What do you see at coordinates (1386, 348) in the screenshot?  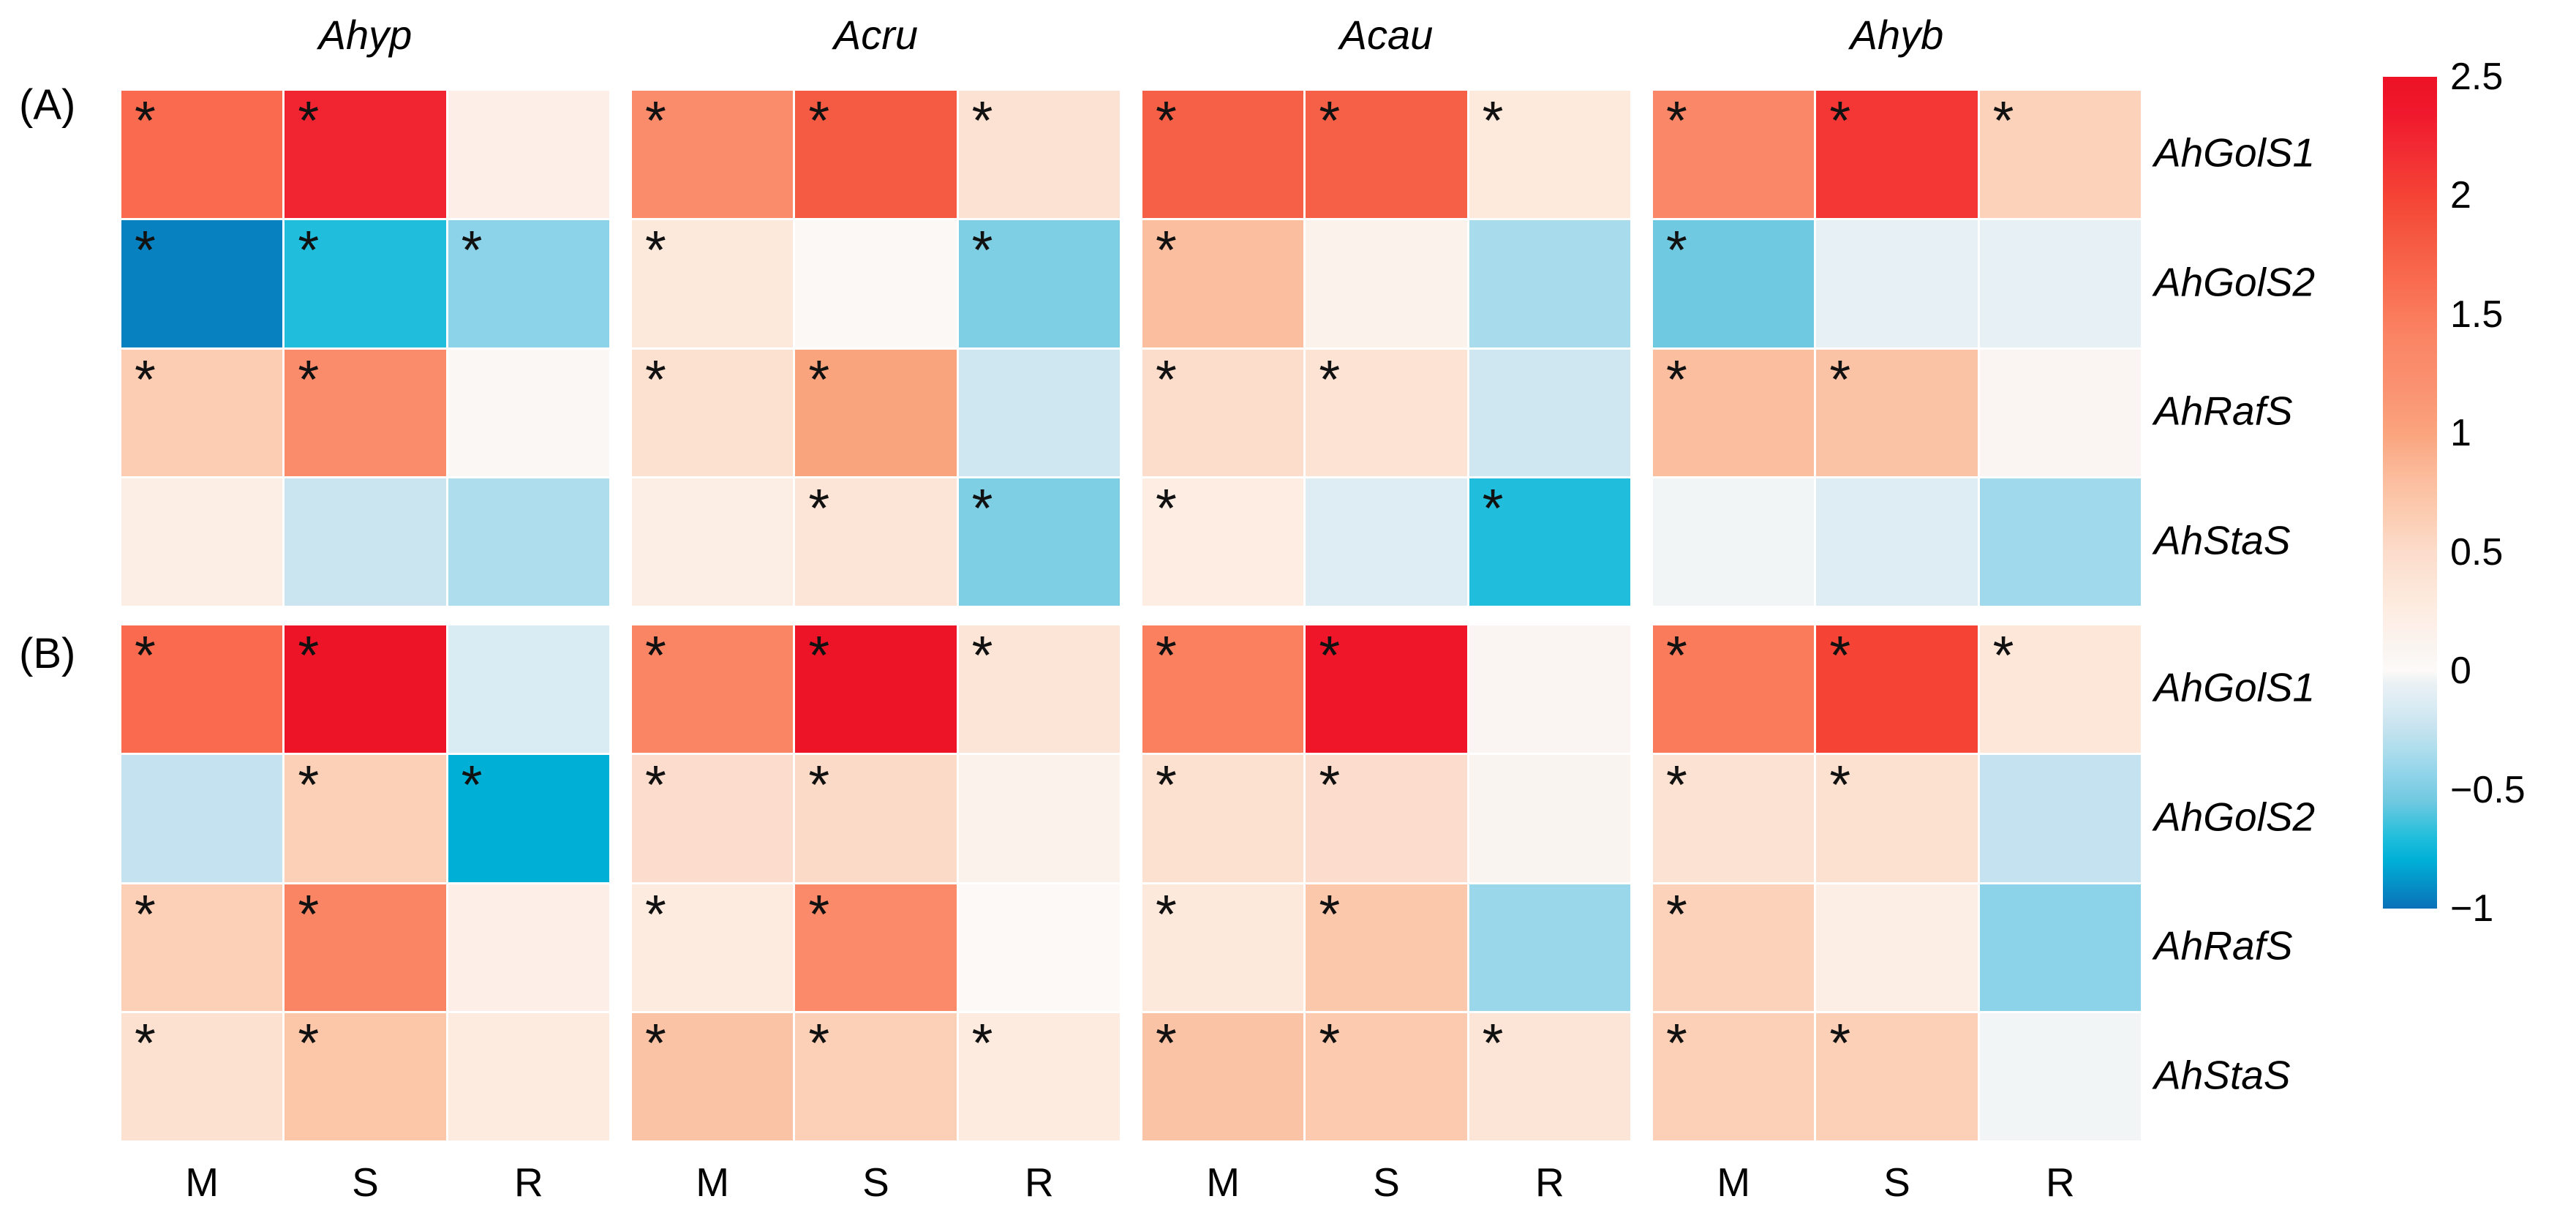 I see `heatmap-block-a-acau: * * * * * * * *` at bounding box center [1386, 348].